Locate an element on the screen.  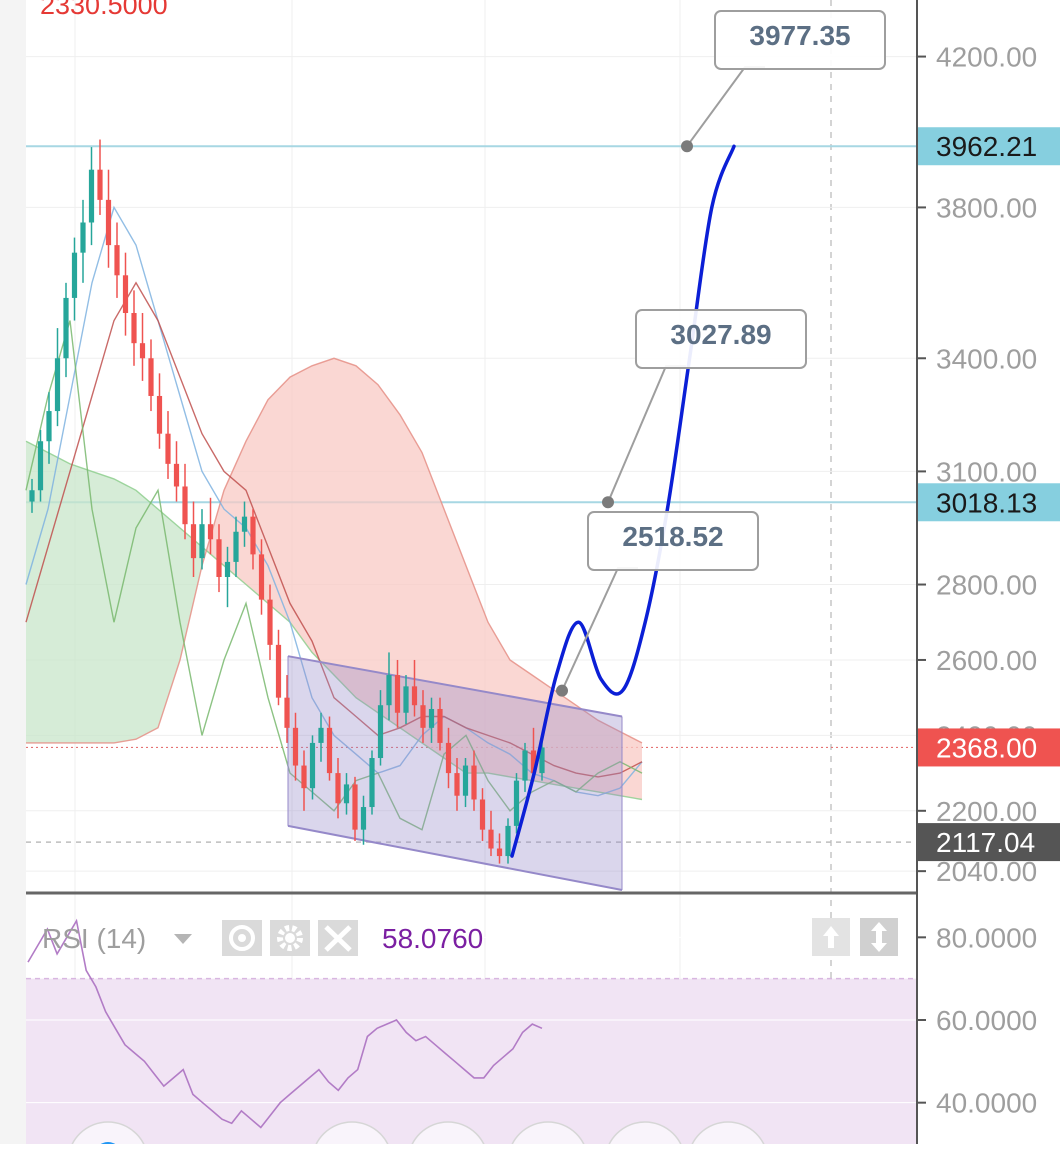
crosshair-badge: 2117.04 is located at coordinates (989, 842).